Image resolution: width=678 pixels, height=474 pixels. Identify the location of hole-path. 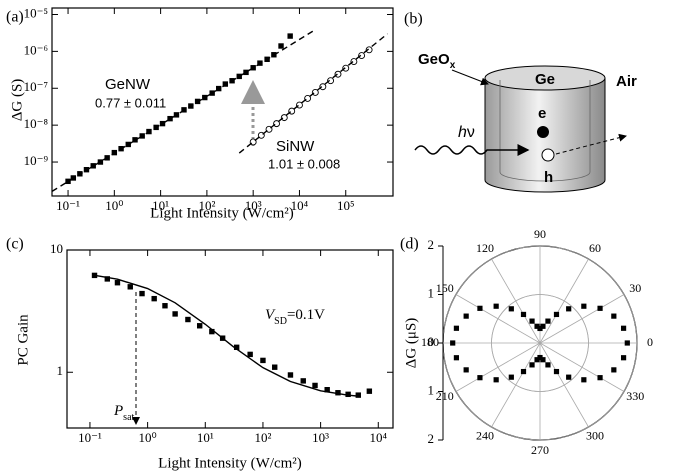
(591, 144).